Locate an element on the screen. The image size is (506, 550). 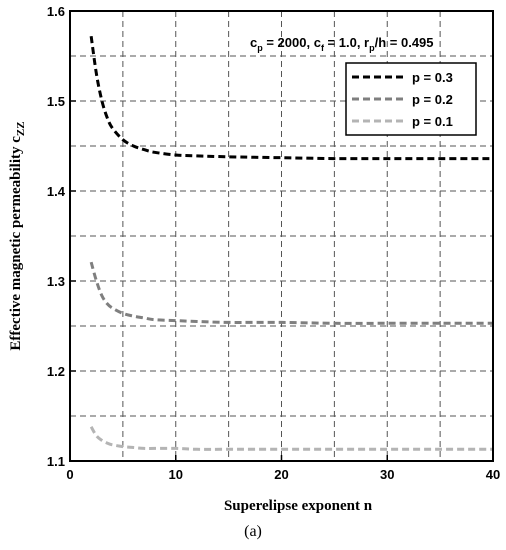
x-tick-label: 10 is located at coordinates (176, 474).